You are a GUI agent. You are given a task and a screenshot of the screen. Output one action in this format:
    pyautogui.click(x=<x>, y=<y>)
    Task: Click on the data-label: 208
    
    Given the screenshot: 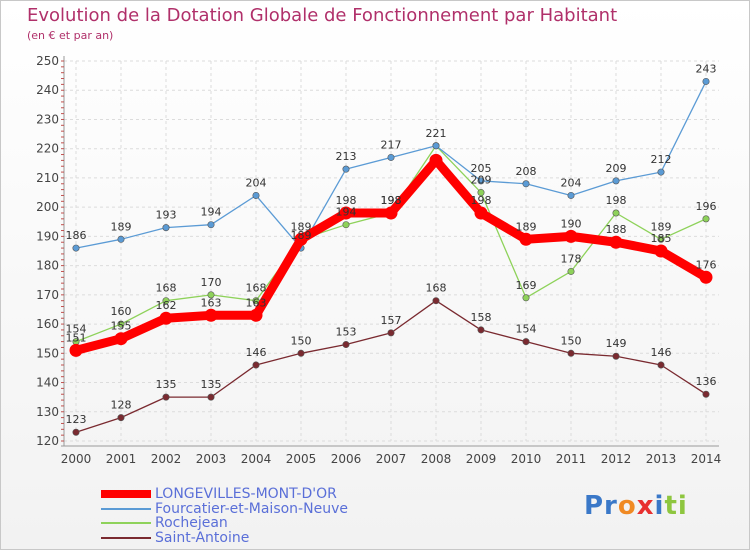 What is the action you would take?
    pyautogui.click(x=526, y=171)
    